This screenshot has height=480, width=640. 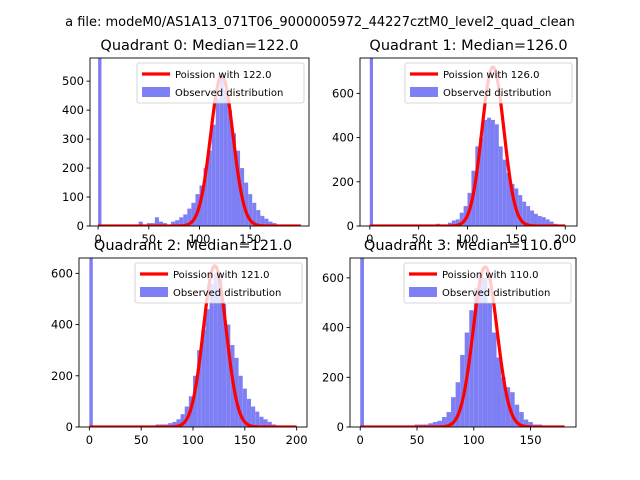 What do you see at coordinates (468, 239) in the screenshot?
I see `x-tick-label: 100` at bounding box center [468, 239].